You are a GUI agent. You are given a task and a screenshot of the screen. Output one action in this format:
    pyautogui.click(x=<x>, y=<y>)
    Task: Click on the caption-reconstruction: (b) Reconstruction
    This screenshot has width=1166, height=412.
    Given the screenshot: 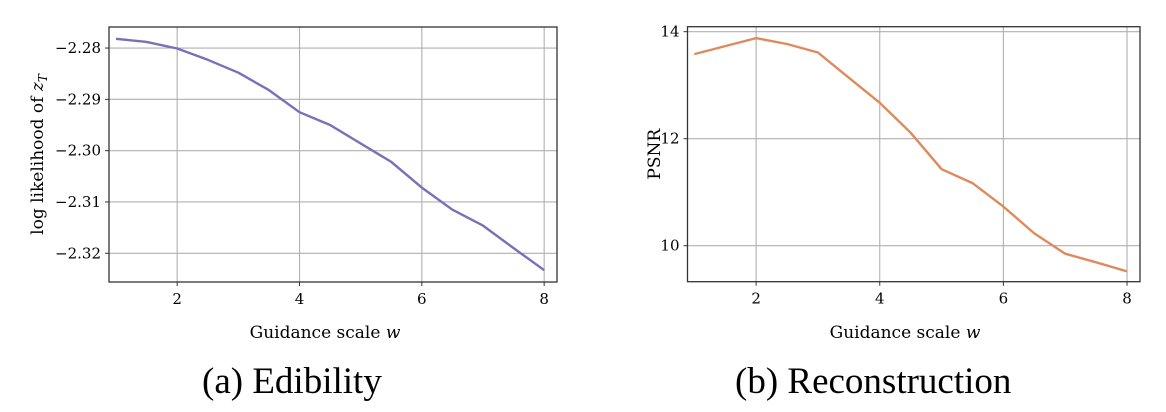 What is the action you would take?
    pyautogui.click(x=873, y=381)
    